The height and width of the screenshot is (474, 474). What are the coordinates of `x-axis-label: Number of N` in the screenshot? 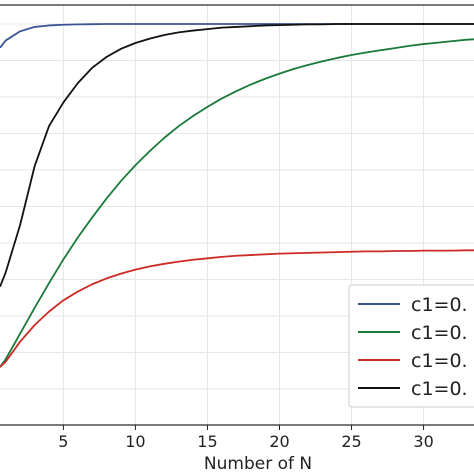 It's located at (258, 464).